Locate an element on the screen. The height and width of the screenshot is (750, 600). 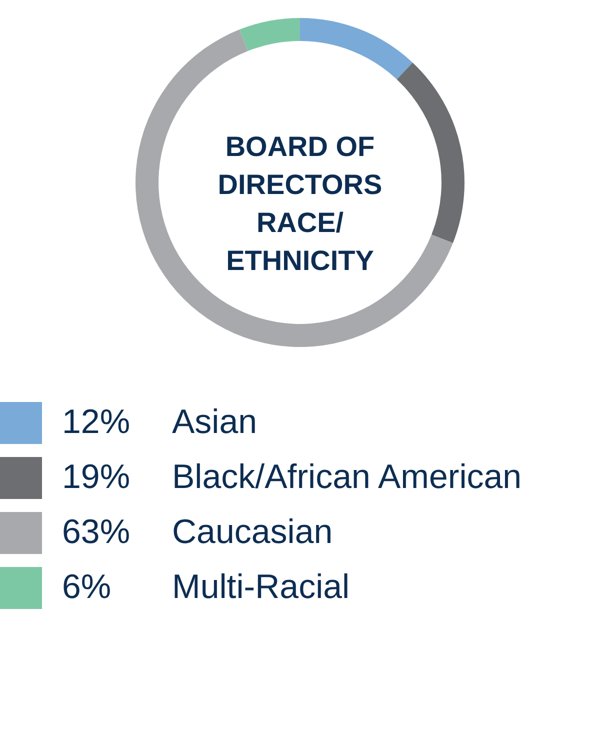
legend-label: 63% Caucasian is located at coordinates (197, 532).